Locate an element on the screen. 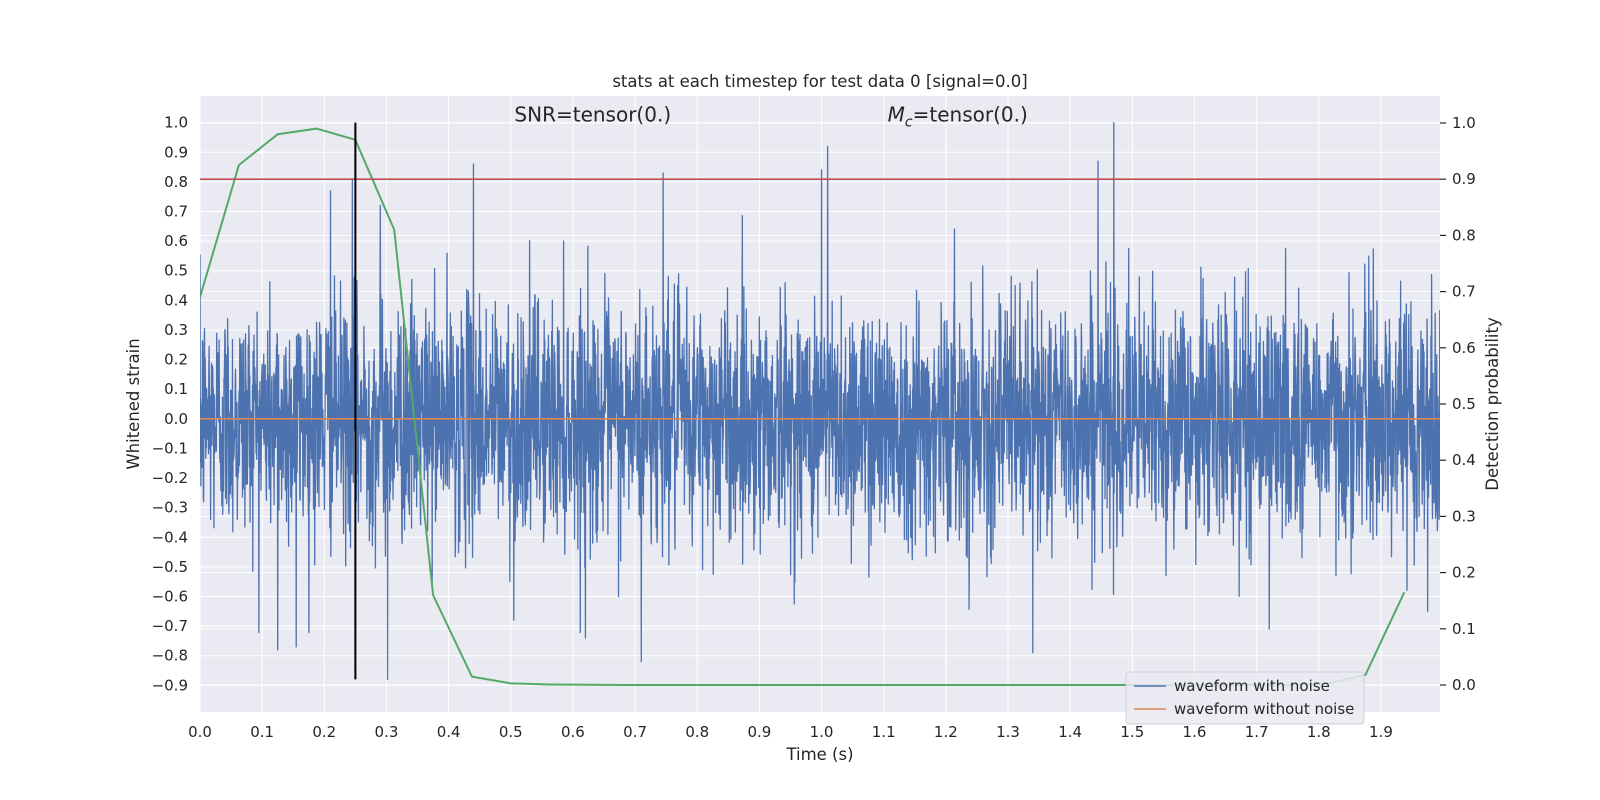 The height and width of the screenshot is (800, 1600). y2-tick-label: 0.4 is located at coordinates (1464, 460).